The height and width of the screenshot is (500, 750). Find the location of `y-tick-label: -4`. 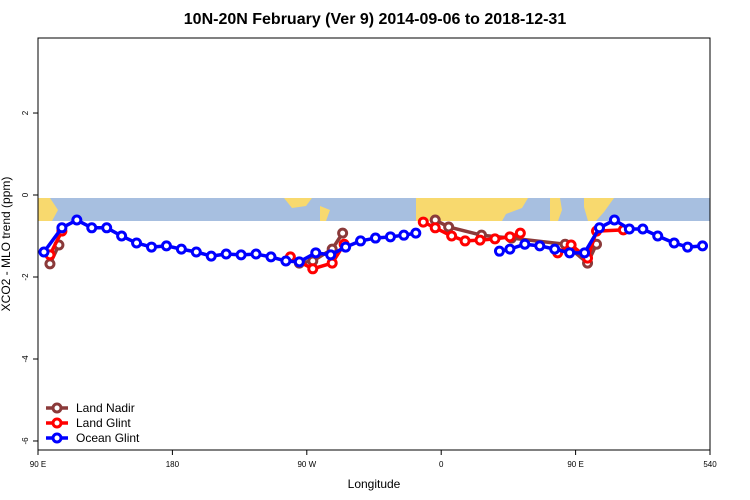

y-tick-label: -4 is located at coordinates (25, 359).